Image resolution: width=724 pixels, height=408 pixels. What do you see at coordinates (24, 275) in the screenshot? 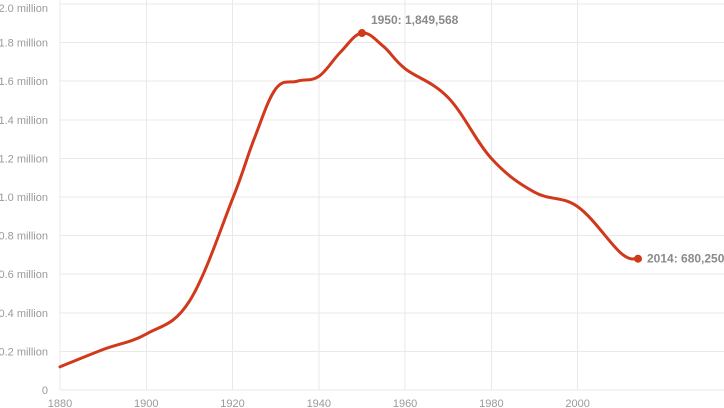
I see `y-tick-label: 0.6 million` at bounding box center [24, 275].